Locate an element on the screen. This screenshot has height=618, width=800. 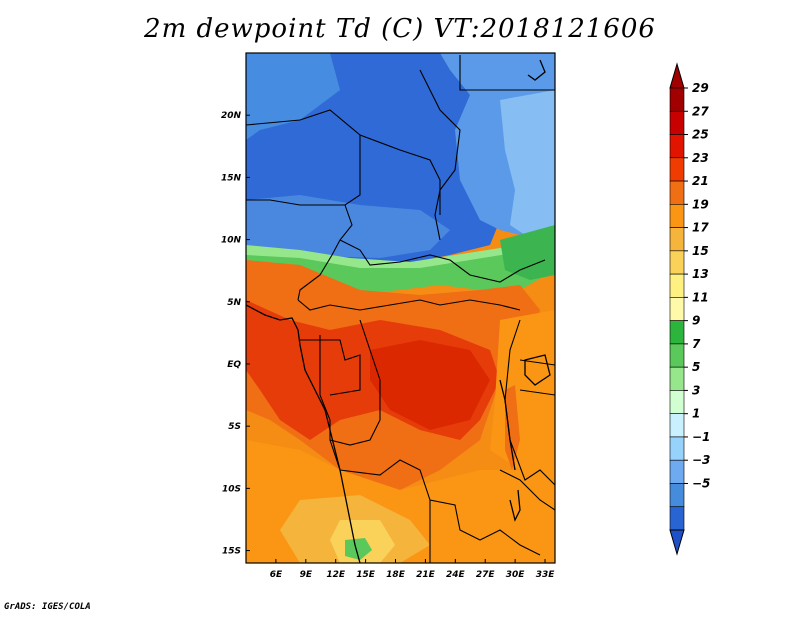
colorbar-label: −1 is located at coordinates (701, 437).